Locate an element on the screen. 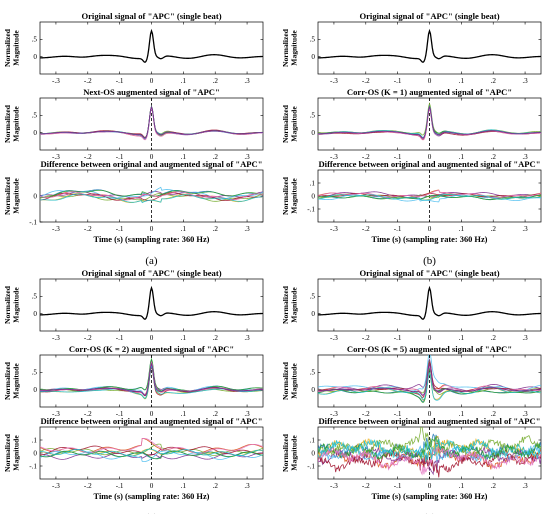 The image size is (550, 514). panel-caption: (d) is located at coordinates (429, 513).